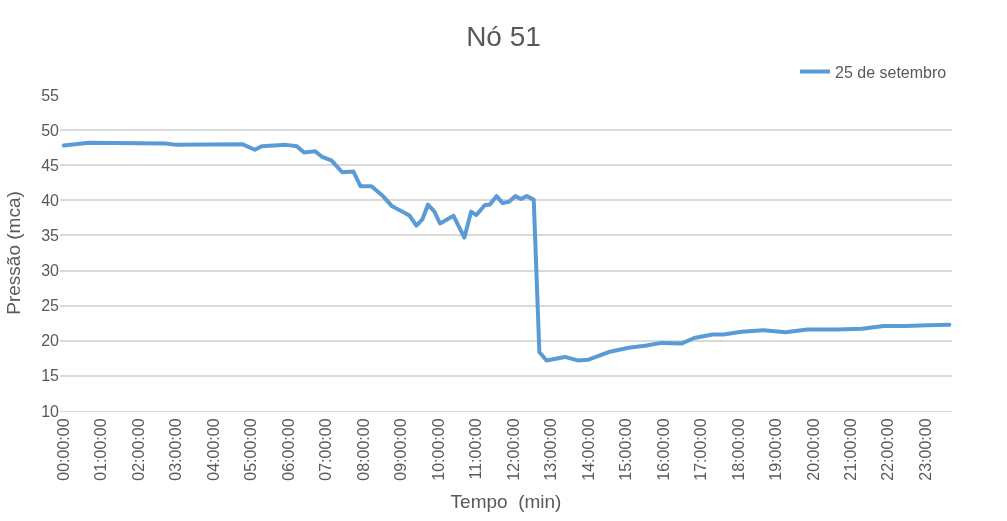  What do you see at coordinates (888, 449) in the screenshot?
I see `x-tick-label: 22:00:00` at bounding box center [888, 449].